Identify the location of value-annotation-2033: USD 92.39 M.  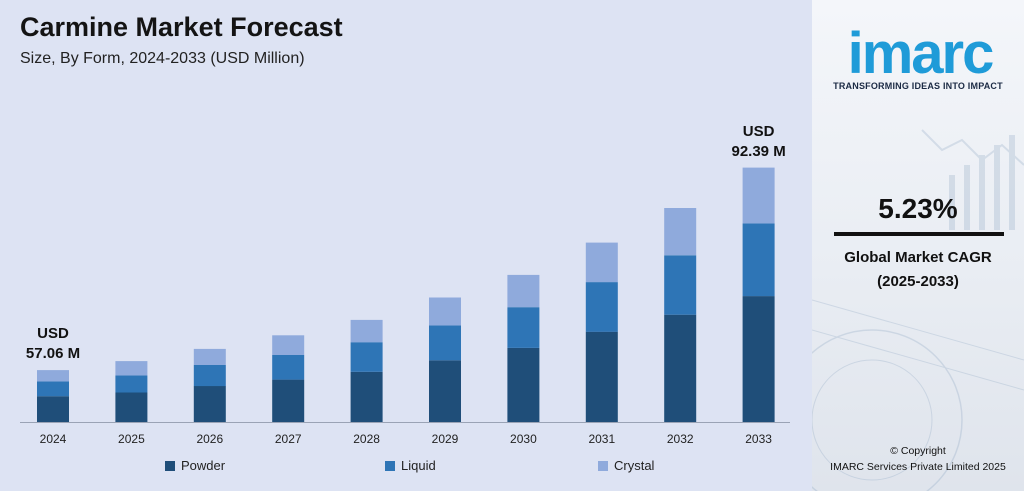
(759, 142).